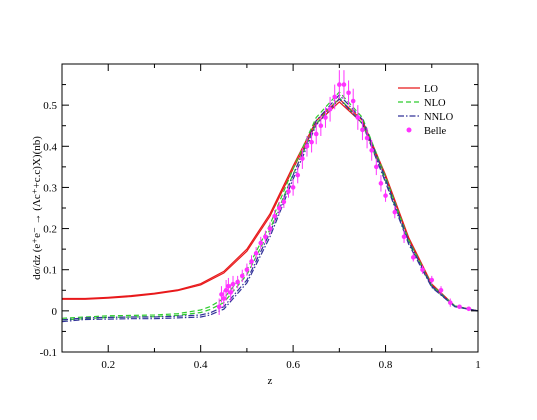  I want to click on y-tick-label: 0.5, so click(50, 106).